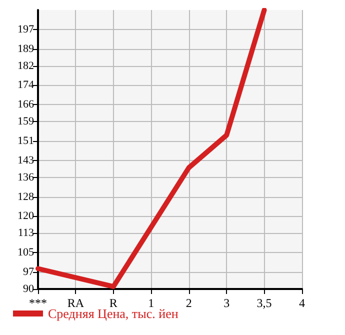  I want to click on x-tick-label: ***, so click(38, 303).